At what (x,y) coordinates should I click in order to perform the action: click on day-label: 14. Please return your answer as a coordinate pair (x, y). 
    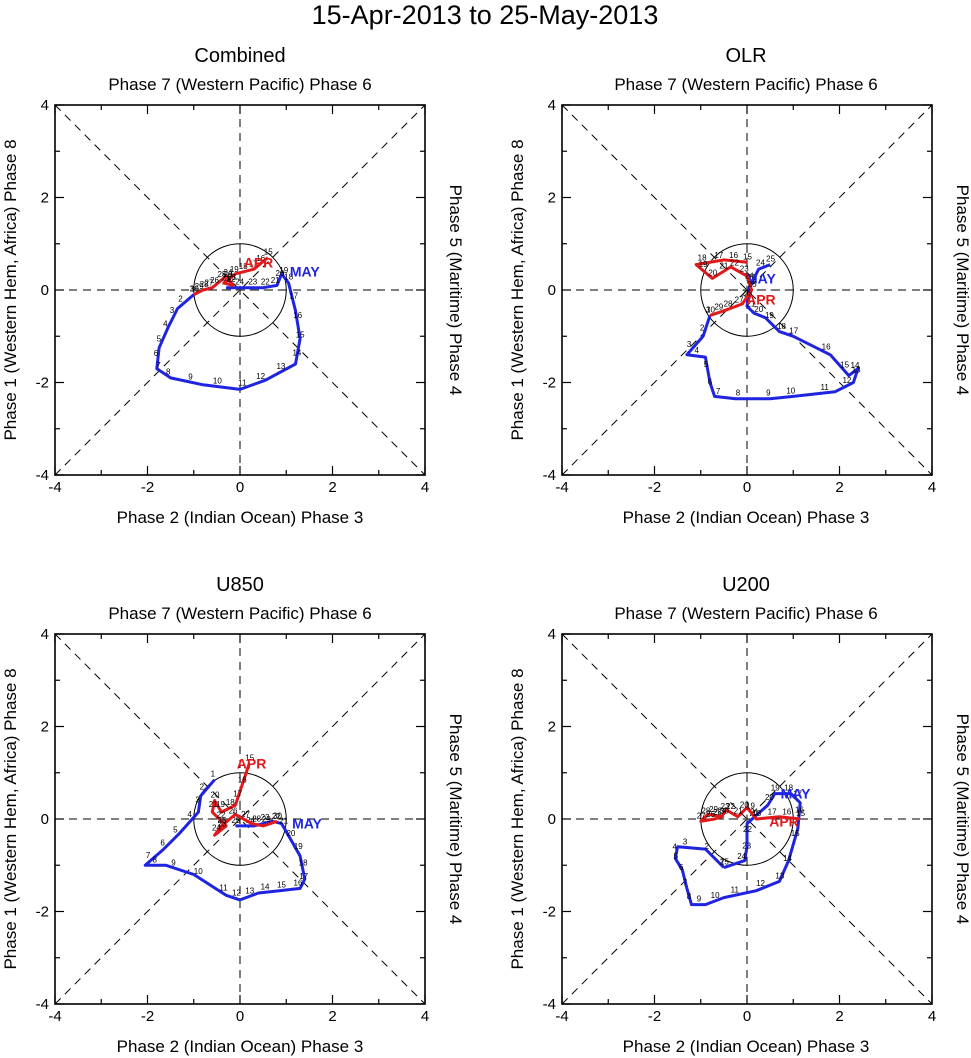
    Looking at the image, I should click on (787, 858).